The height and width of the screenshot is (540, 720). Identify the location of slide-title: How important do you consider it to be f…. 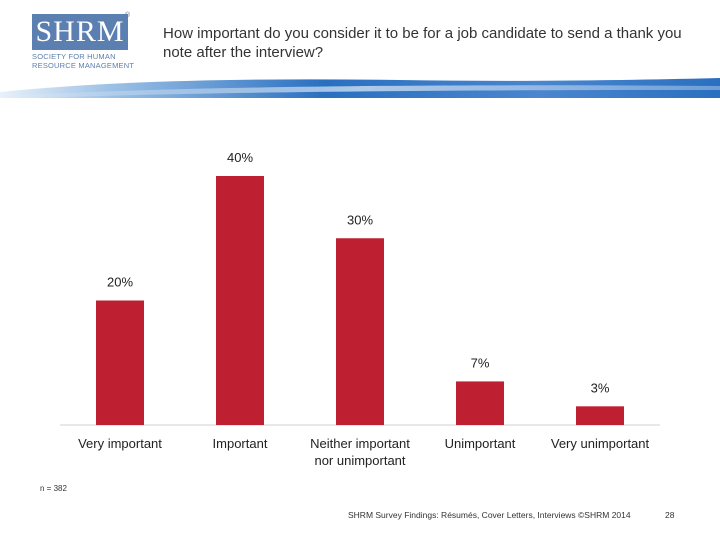
(422, 43).